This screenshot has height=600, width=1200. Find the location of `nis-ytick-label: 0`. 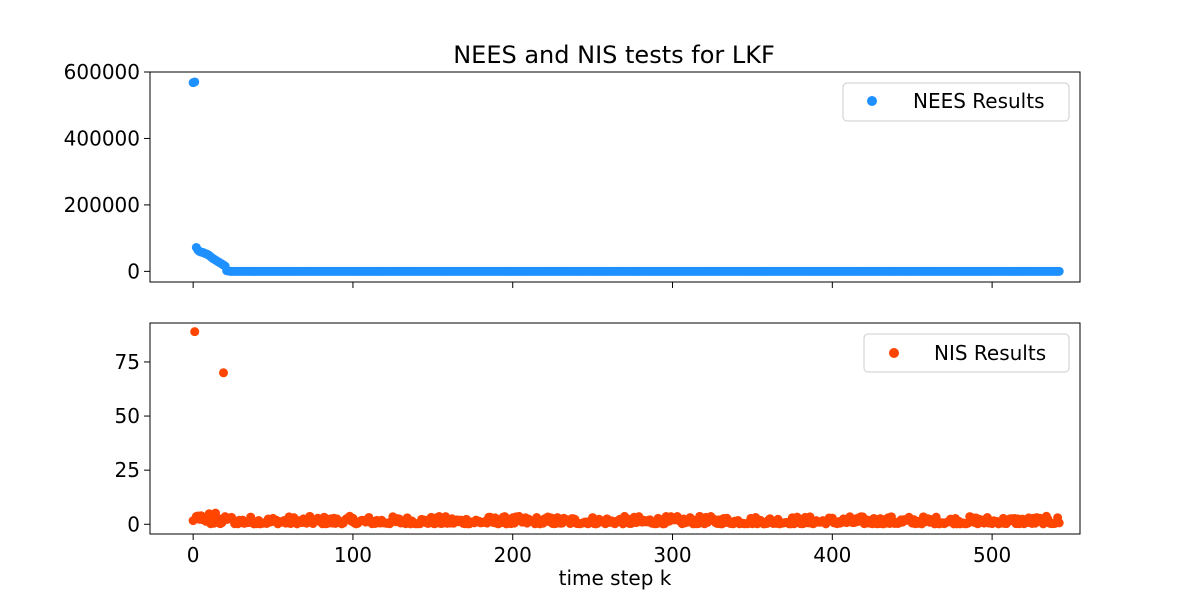

nis-ytick-label: 0 is located at coordinates (133, 524).